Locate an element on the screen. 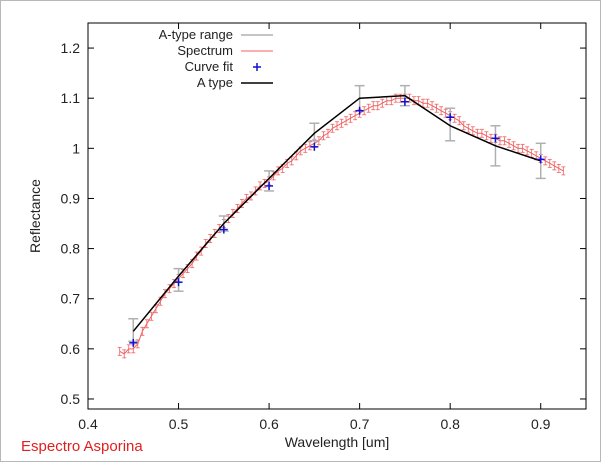  y-tick-label: 0.7 is located at coordinates (71, 299).